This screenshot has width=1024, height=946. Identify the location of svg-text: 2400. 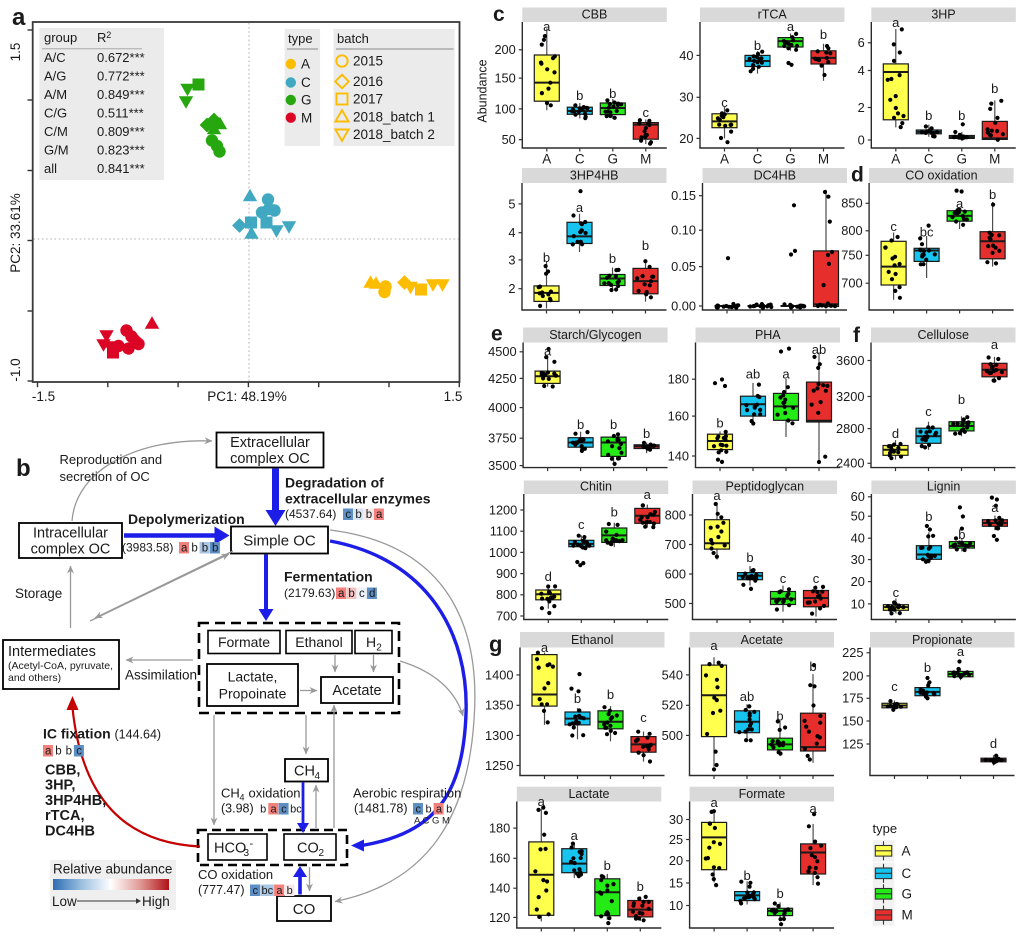
(850, 463).